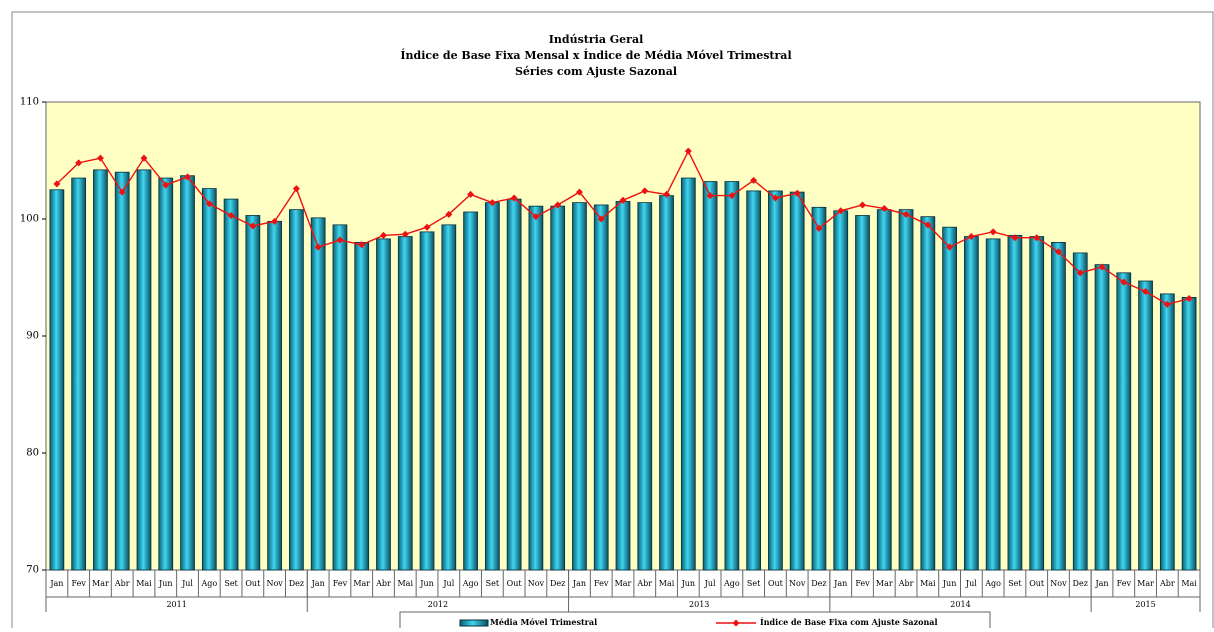  What do you see at coordinates (699, 604) in the screenshot?
I see `group-label: 2013` at bounding box center [699, 604].